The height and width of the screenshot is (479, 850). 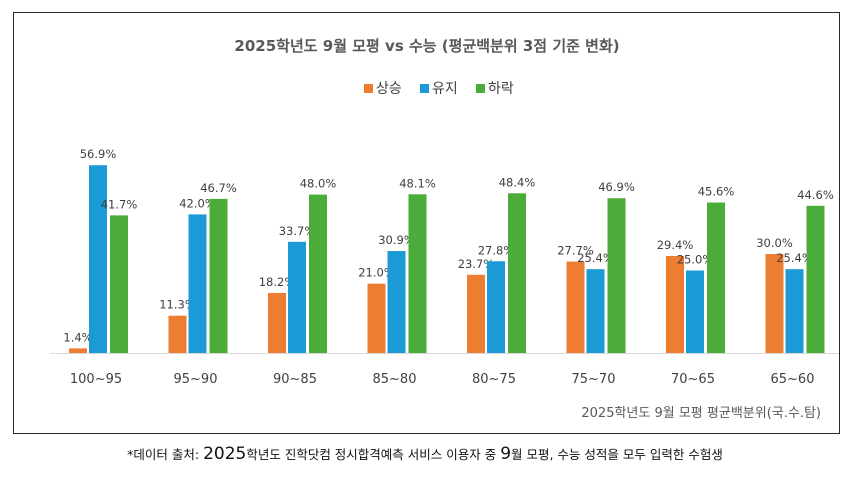 What do you see at coordinates (196, 379) in the screenshot?
I see `x-tick-label-95-90: 95~90` at bounding box center [196, 379].